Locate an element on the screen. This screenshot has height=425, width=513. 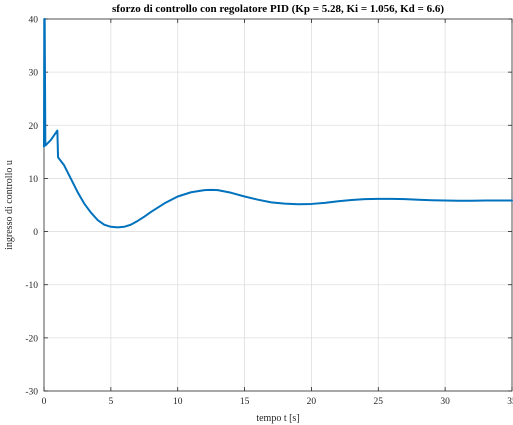
x-tick-label: 0 is located at coordinates (44, 402).